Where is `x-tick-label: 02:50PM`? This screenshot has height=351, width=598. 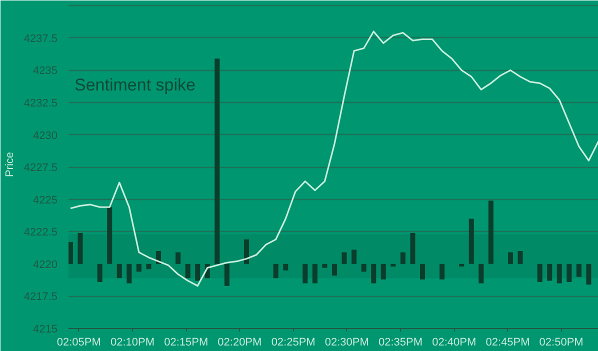
x-tick-label: 02:50PM is located at coordinates (561, 342).